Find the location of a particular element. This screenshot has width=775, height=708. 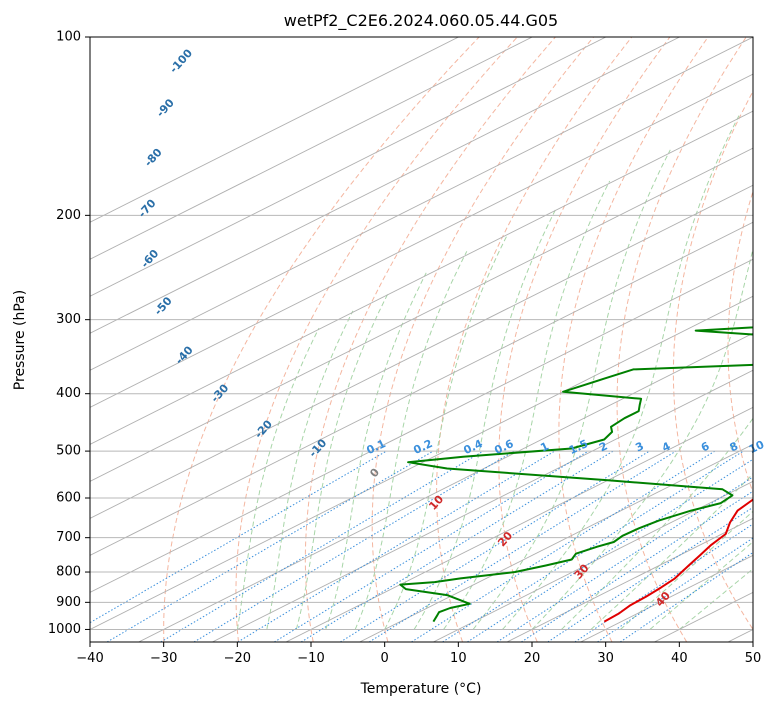

x-tick-label: −40 is located at coordinates (89, 658).